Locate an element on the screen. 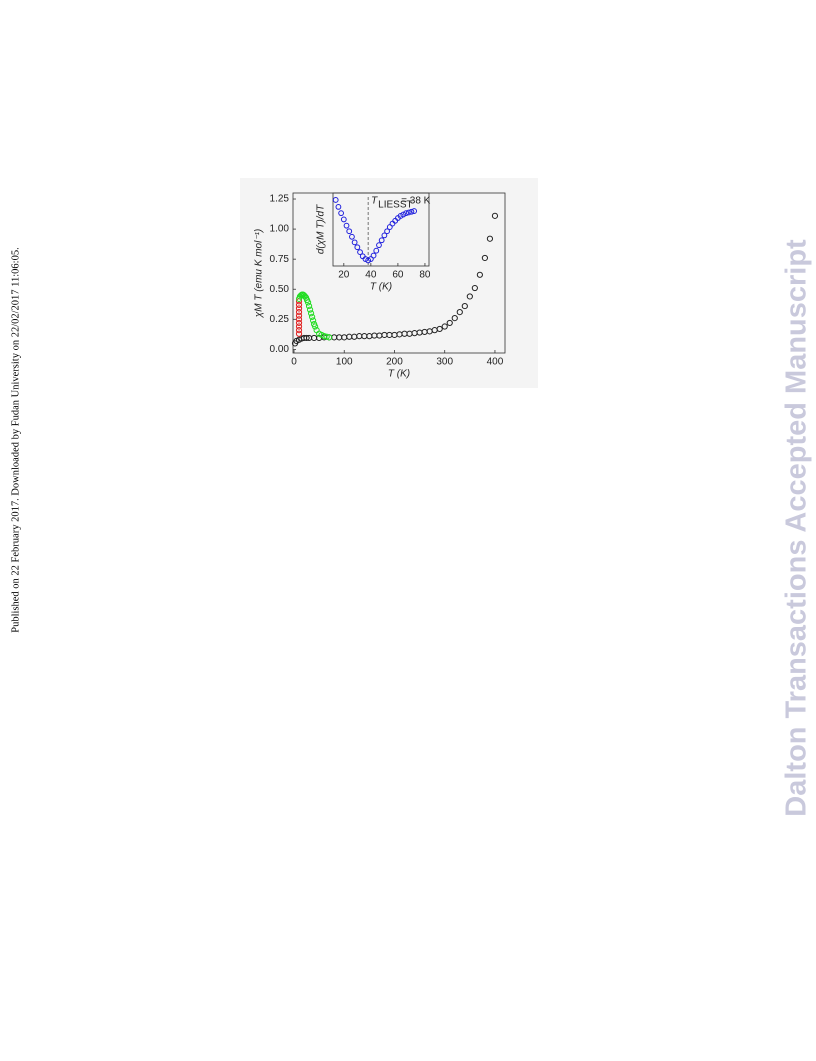  annotation-subscript: LIESST is located at coordinates (395, 205).